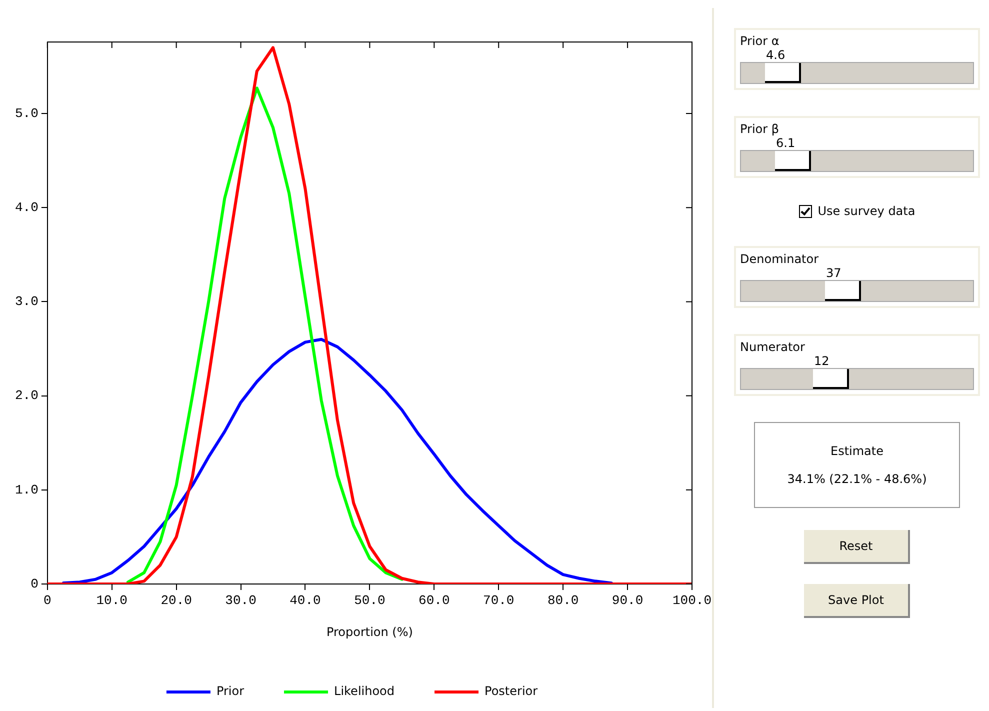  Describe the element at coordinates (26, 396) in the screenshot. I see `y-tick-label: 2.0` at that location.